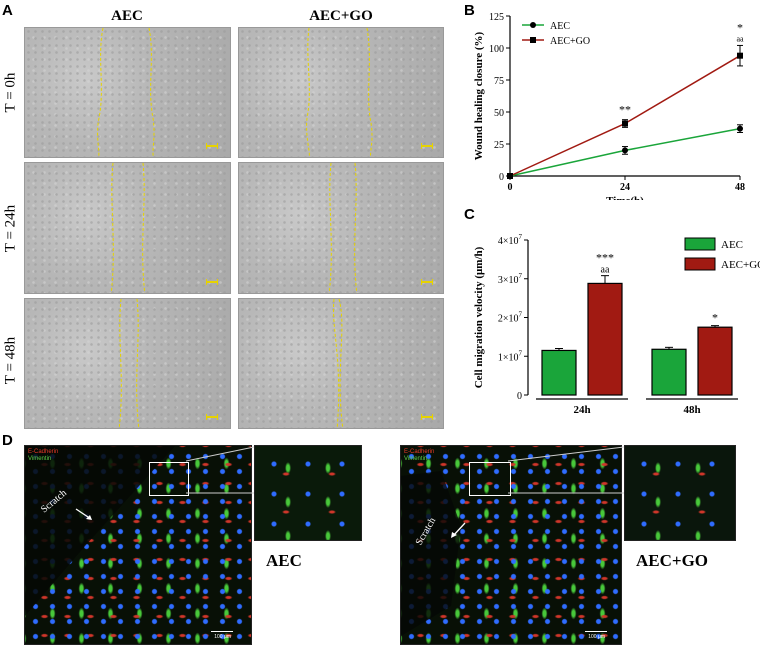 The width and height of the screenshot is (763, 648). Describe the element at coordinates (499, 145) in the screenshot. I see `y-tick-label: 25` at that location.